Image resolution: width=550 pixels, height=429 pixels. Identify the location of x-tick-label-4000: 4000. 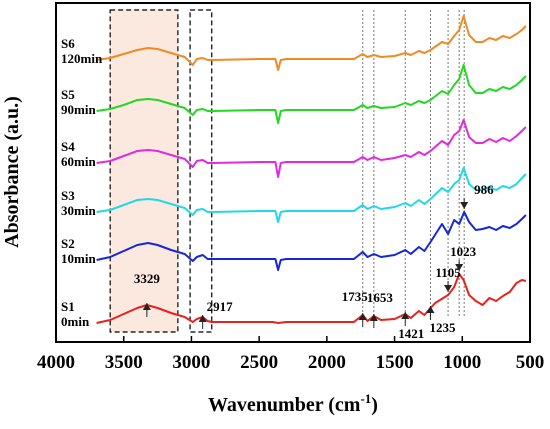
(56, 362).